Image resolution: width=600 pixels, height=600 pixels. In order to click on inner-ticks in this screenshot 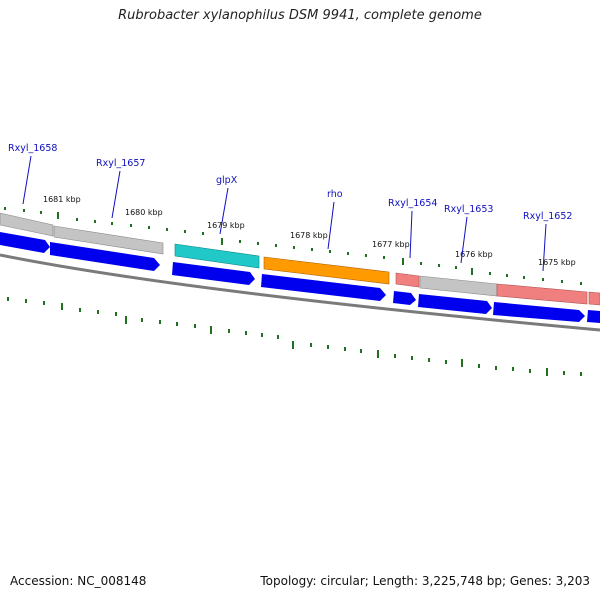, I will do `click(294, 336)`.